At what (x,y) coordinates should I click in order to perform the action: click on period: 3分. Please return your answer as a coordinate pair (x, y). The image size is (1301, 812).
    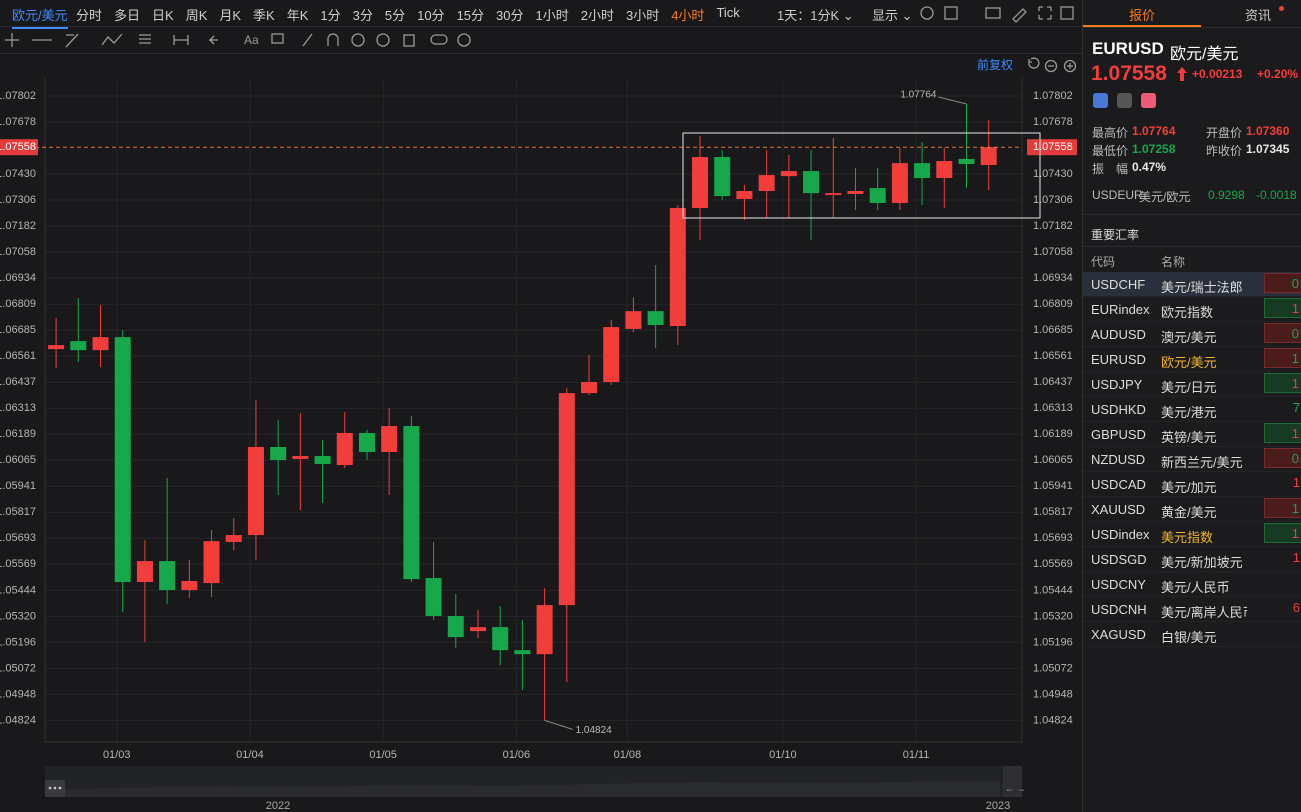
    Looking at the image, I should click on (362, 15).